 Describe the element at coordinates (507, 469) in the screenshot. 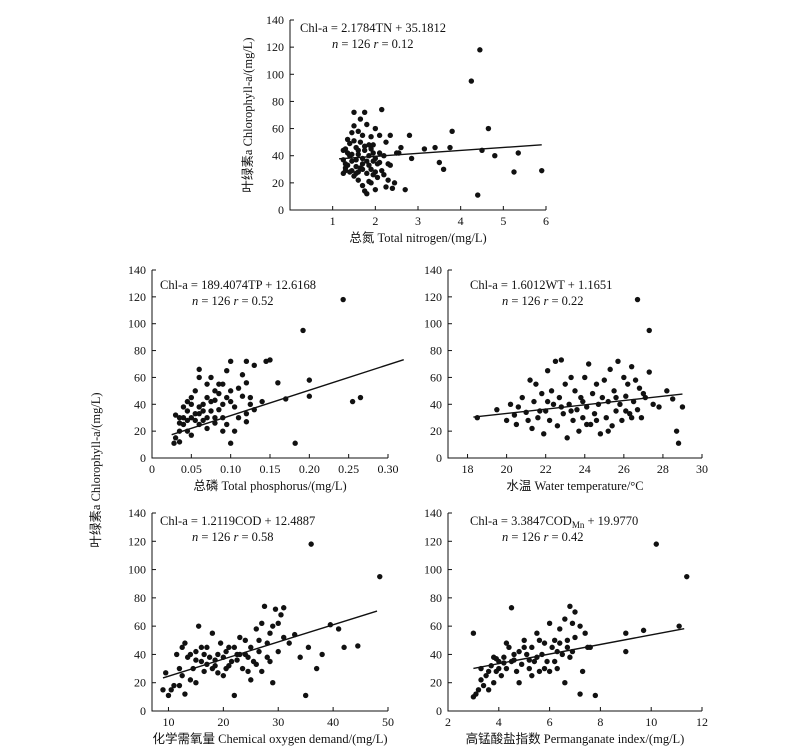

I see `x-tick-label: 20` at that location.